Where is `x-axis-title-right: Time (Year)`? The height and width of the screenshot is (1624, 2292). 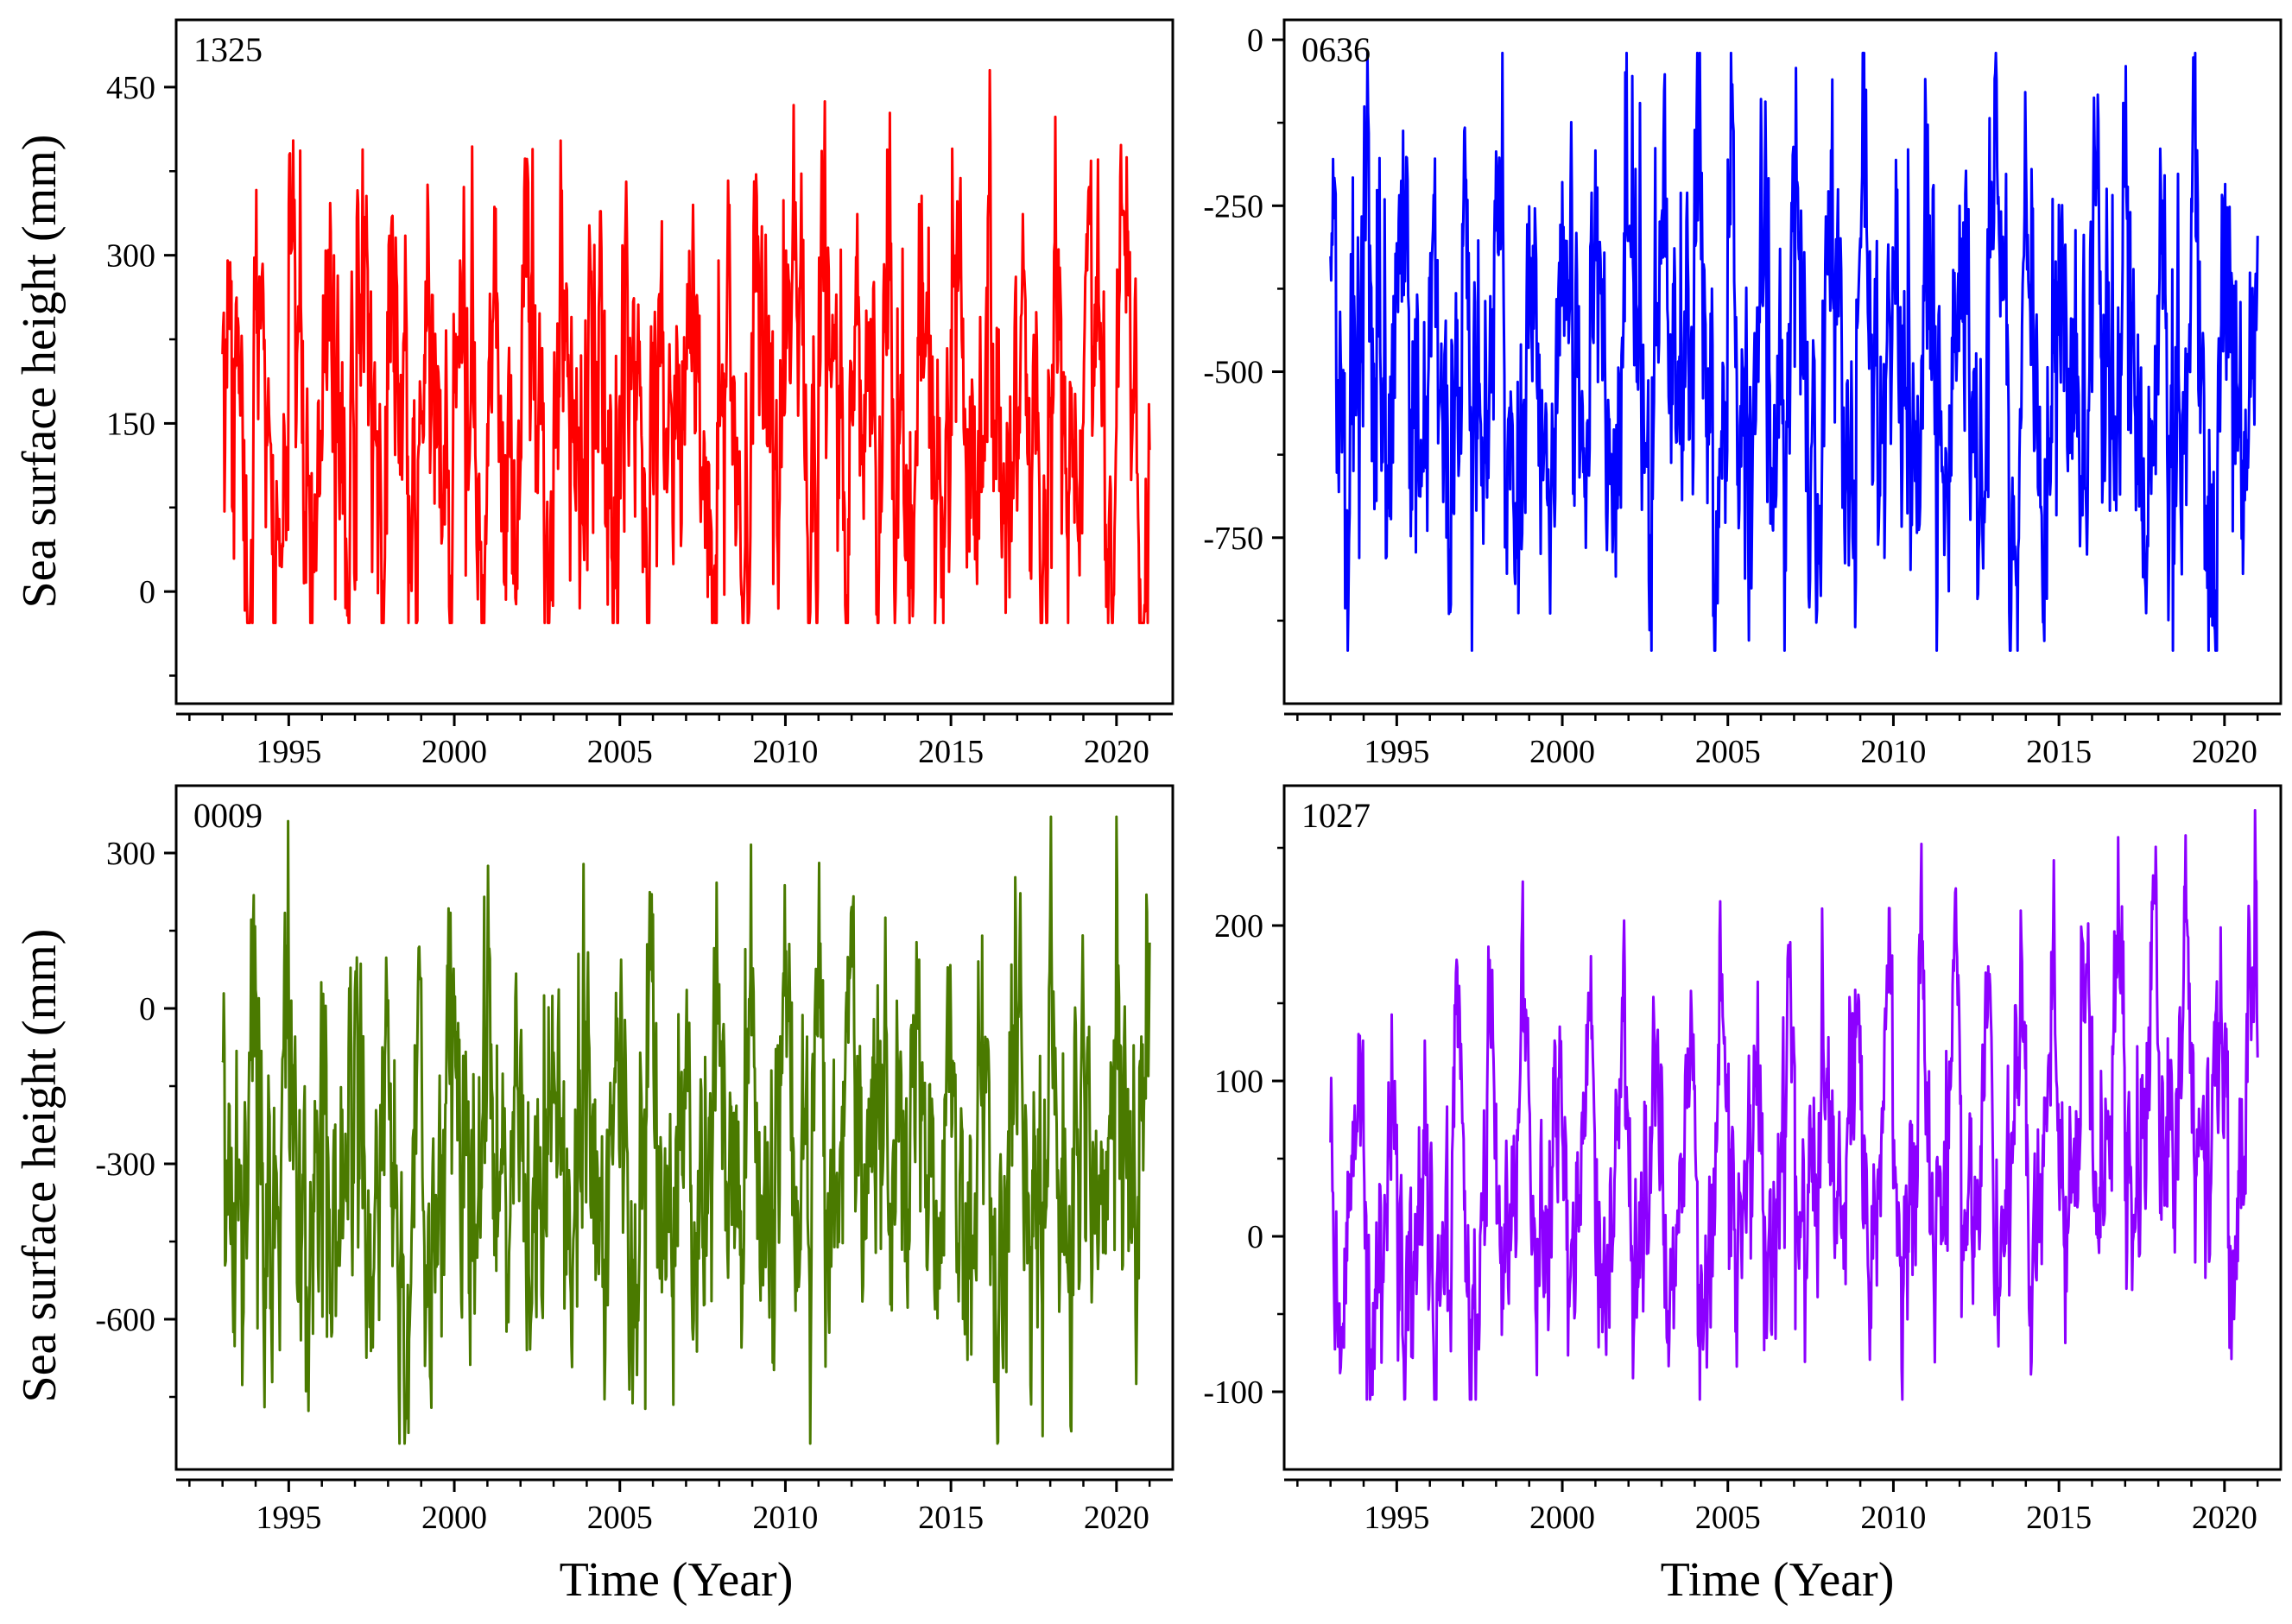
x-axis-title-right: Time (Year) is located at coordinates (1778, 1580).